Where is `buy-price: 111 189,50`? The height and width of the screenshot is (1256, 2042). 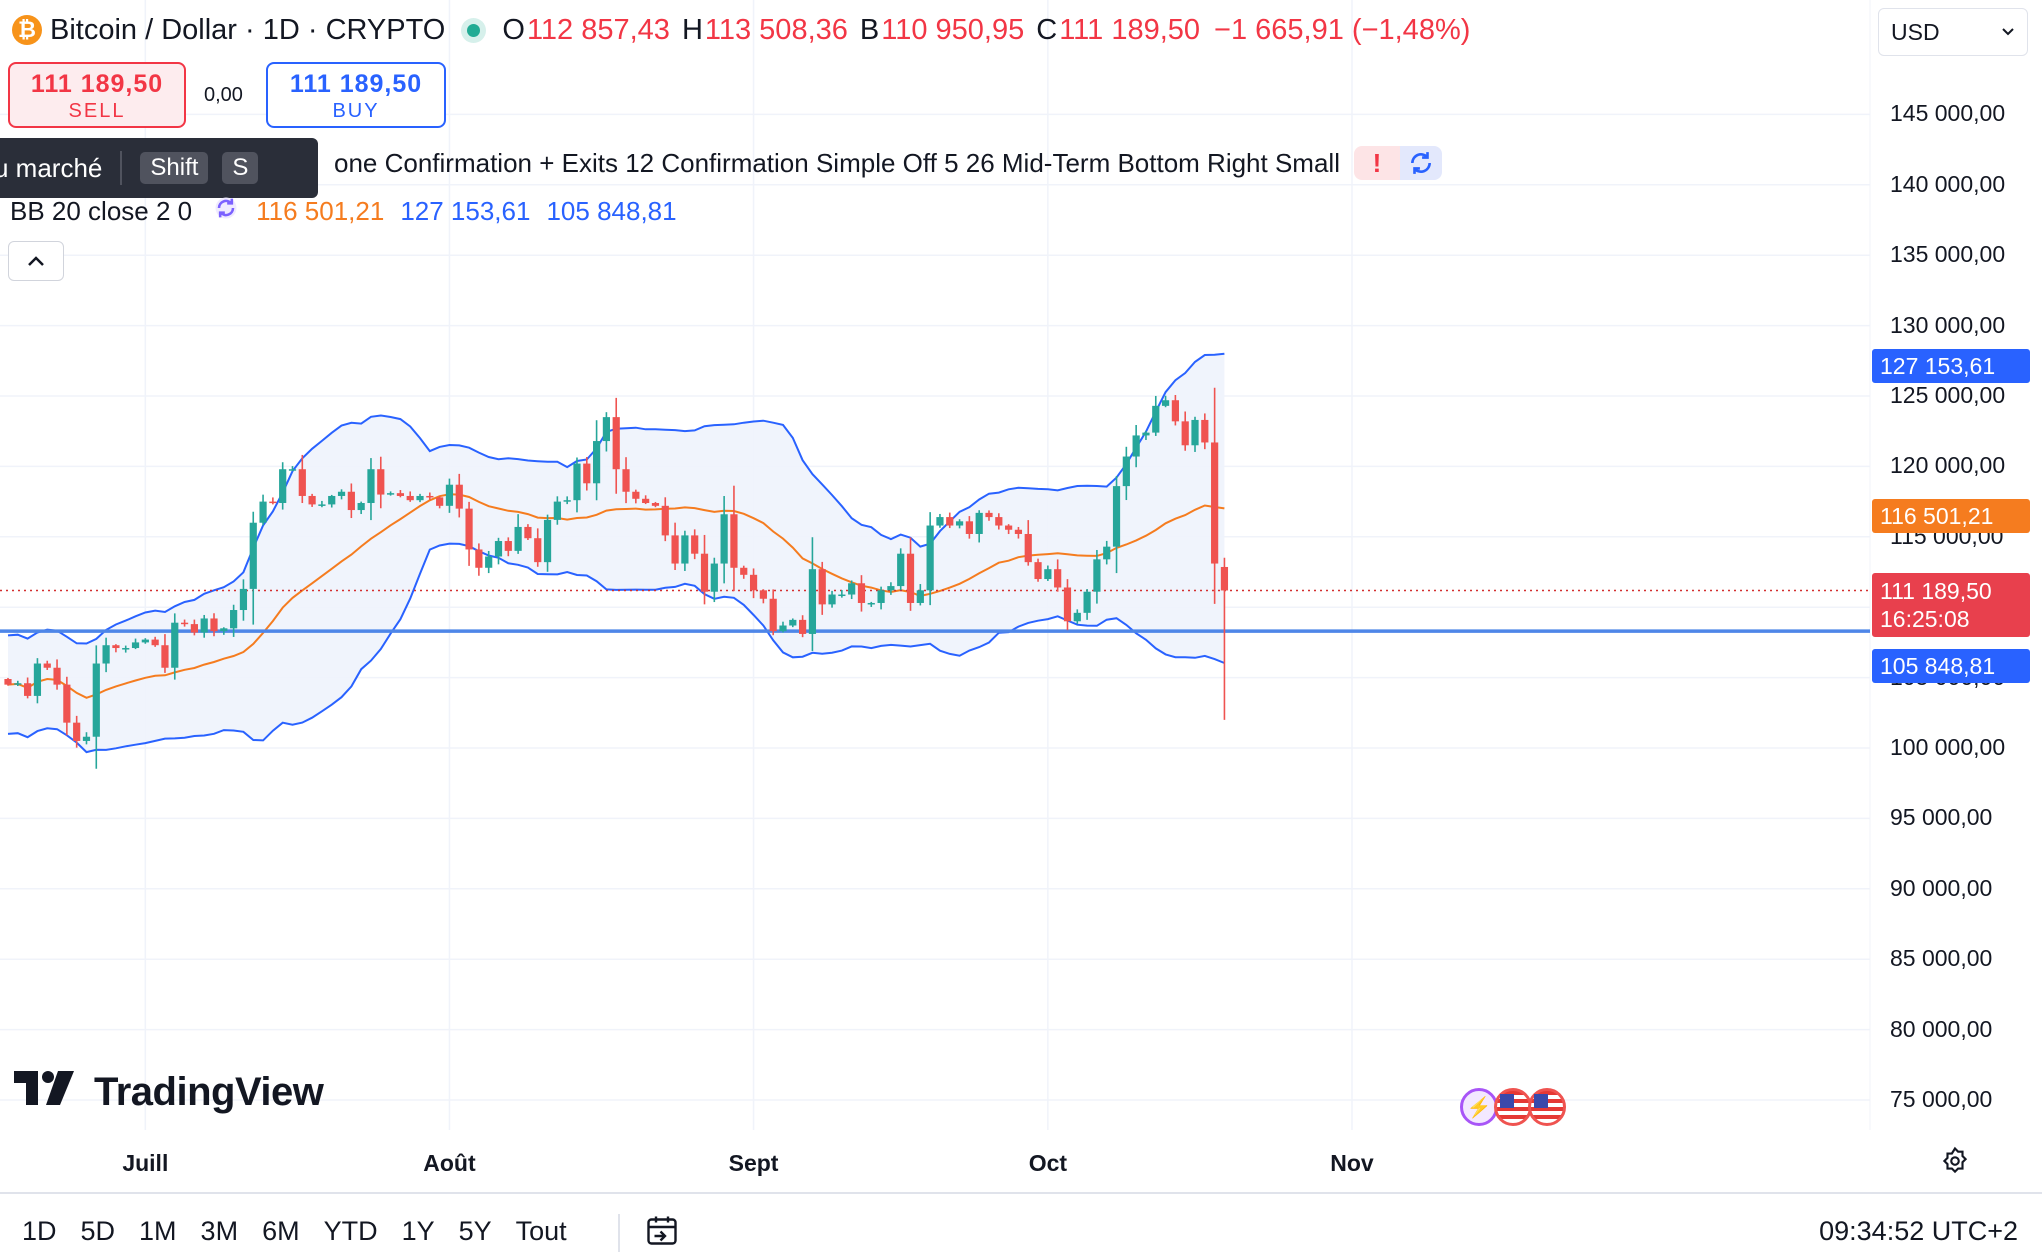 buy-price: 111 189,50 is located at coordinates (356, 84).